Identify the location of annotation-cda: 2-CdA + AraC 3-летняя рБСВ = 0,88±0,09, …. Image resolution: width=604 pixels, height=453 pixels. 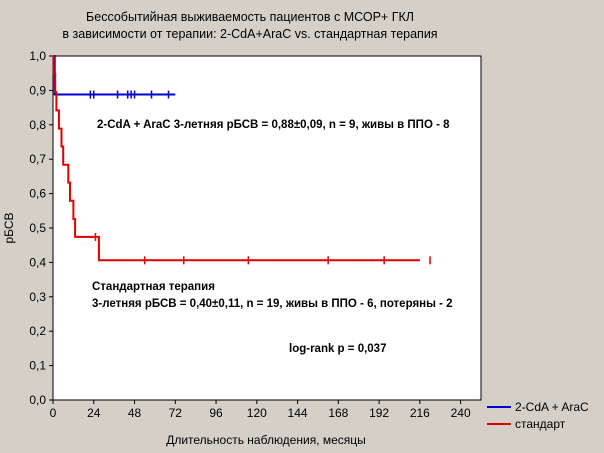
(273, 125).